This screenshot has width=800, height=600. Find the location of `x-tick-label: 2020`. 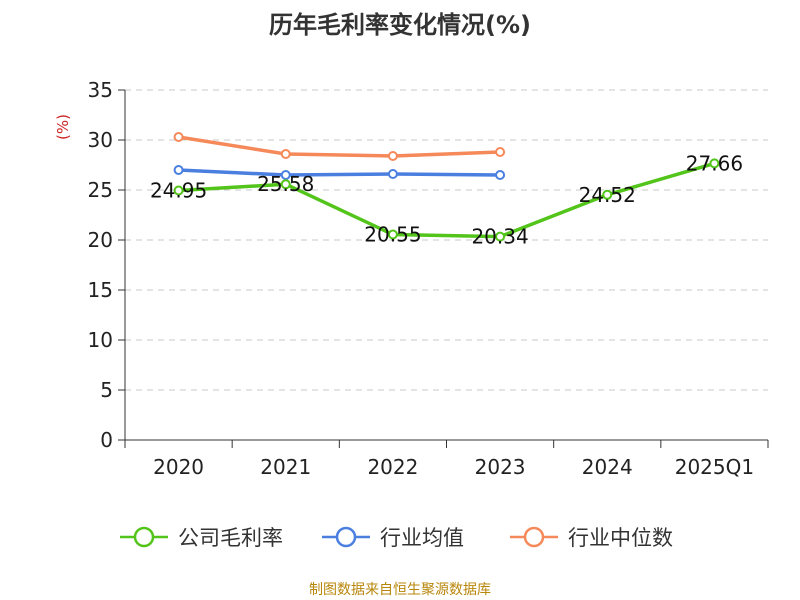

x-tick-label: 2020 is located at coordinates (178, 467).